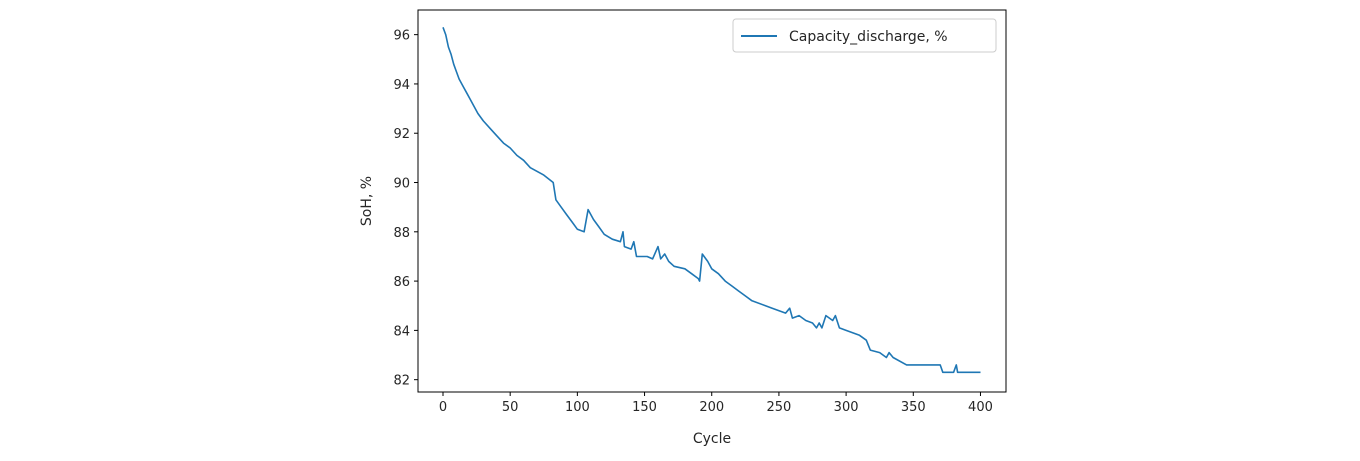 This screenshot has width=1360, height=461. I want to click on y-tick-label: 92, so click(401, 134).